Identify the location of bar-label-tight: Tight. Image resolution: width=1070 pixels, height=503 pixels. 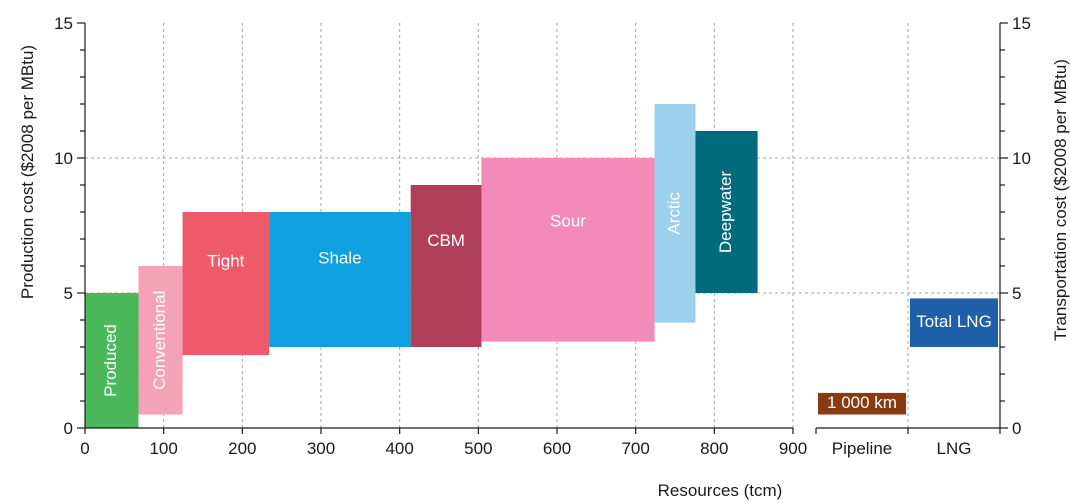
(225, 261).